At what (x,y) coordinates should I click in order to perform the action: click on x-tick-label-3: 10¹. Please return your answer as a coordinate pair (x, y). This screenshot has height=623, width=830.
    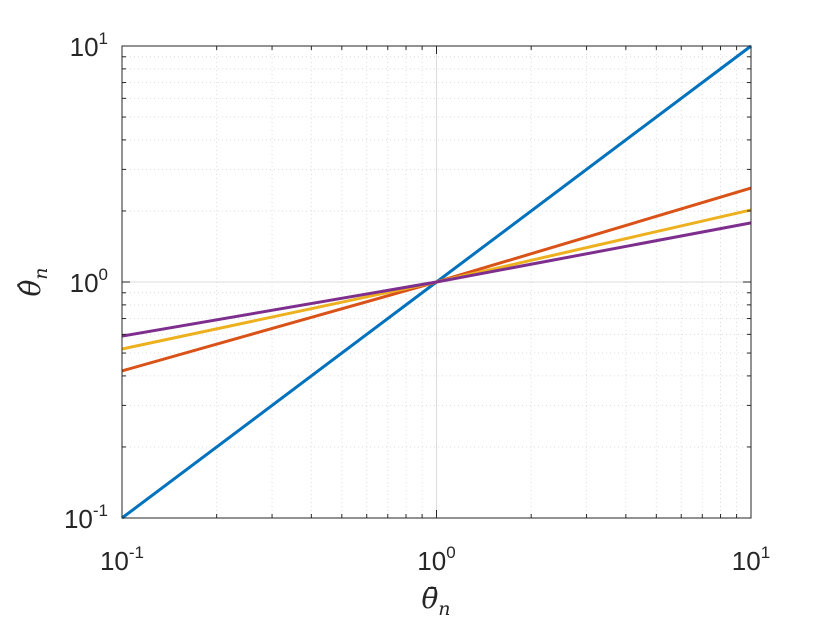
    Looking at the image, I should click on (751, 559).